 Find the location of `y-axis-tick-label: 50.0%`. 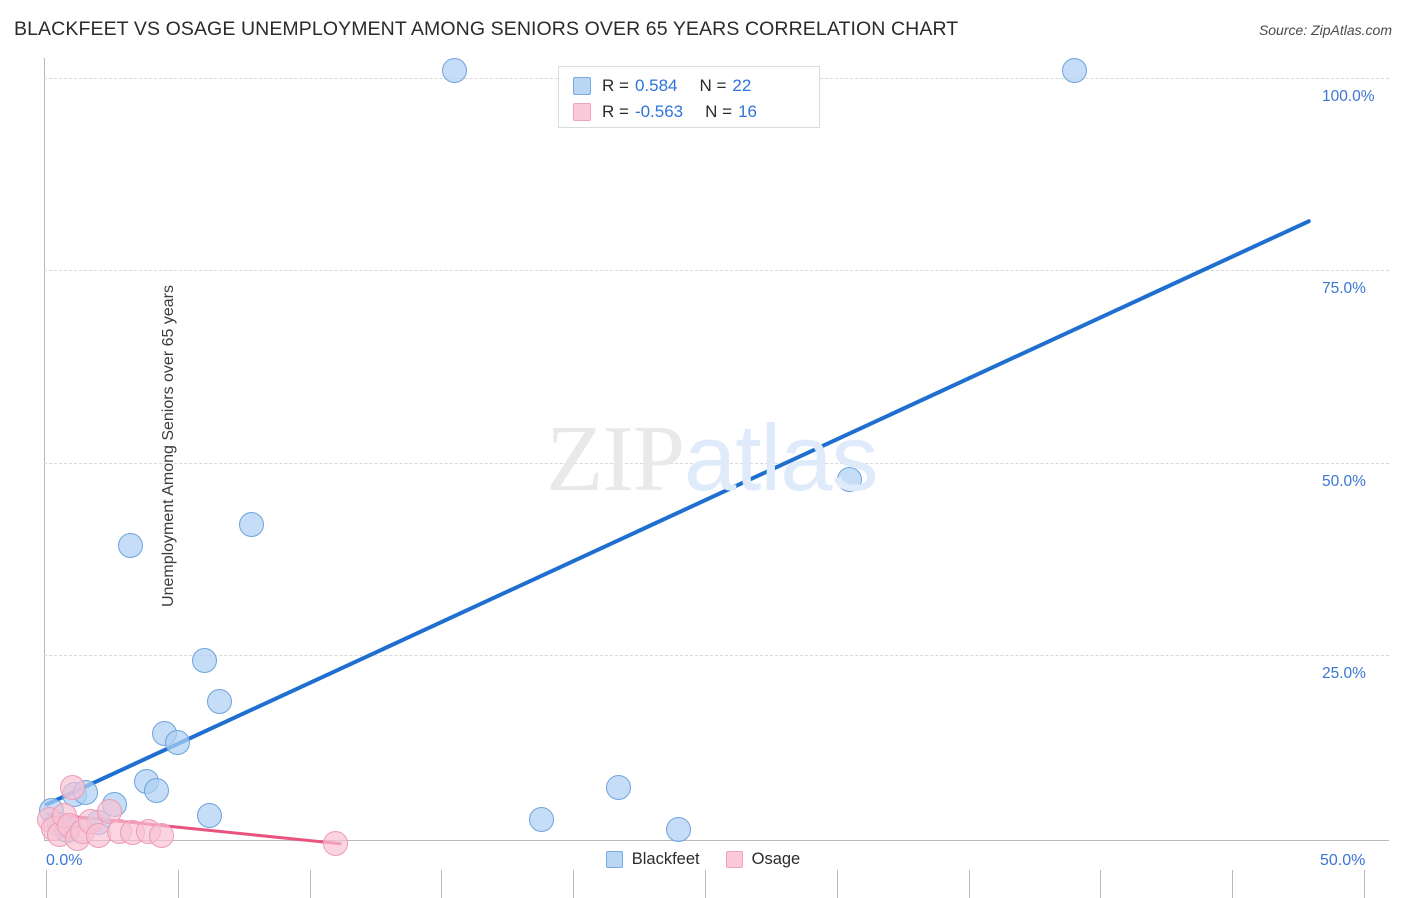

y-axis-tick-label: 50.0% is located at coordinates (1344, 481).